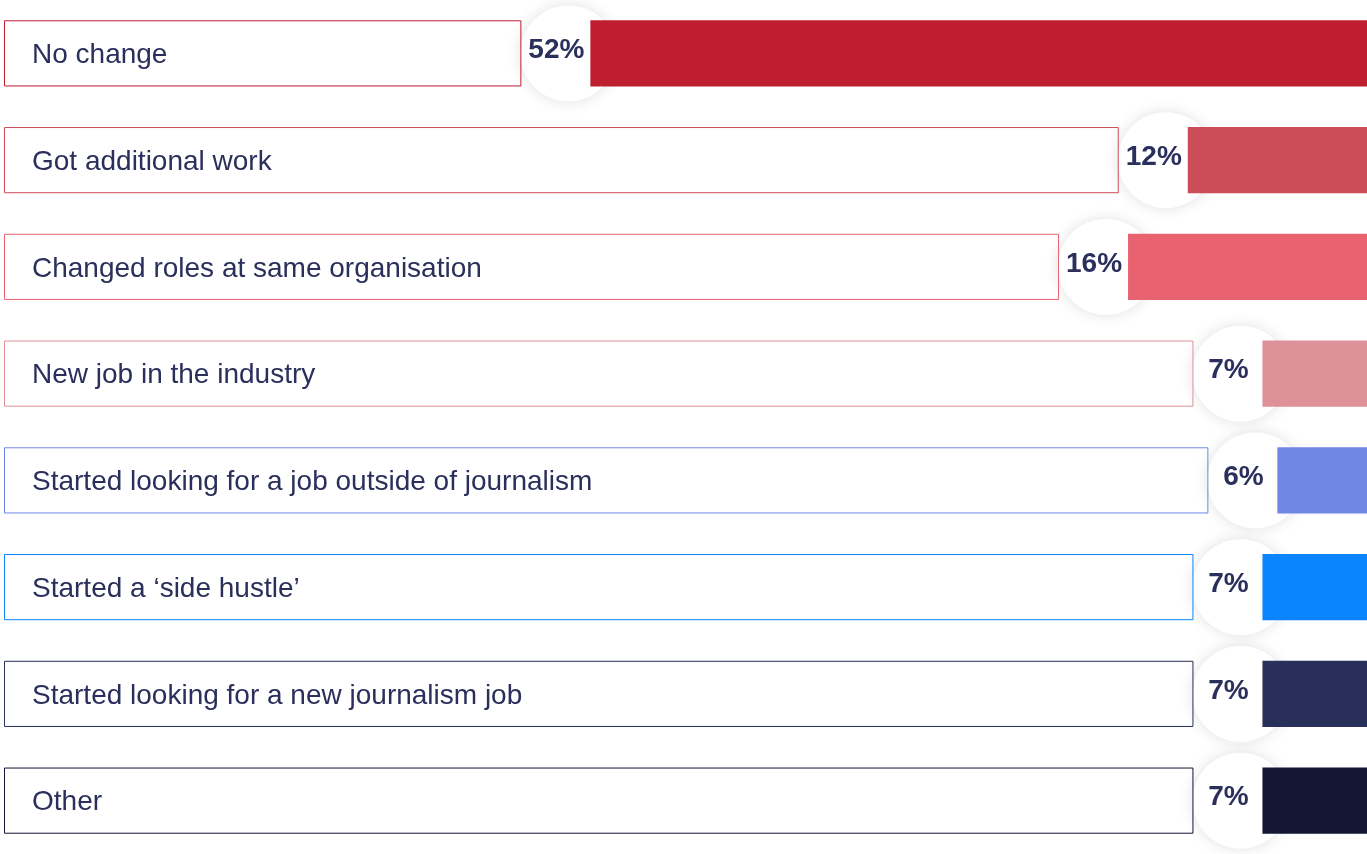  Describe the element at coordinates (1094, 262) in the screenshot. I see `data-label: 16%` at that location.